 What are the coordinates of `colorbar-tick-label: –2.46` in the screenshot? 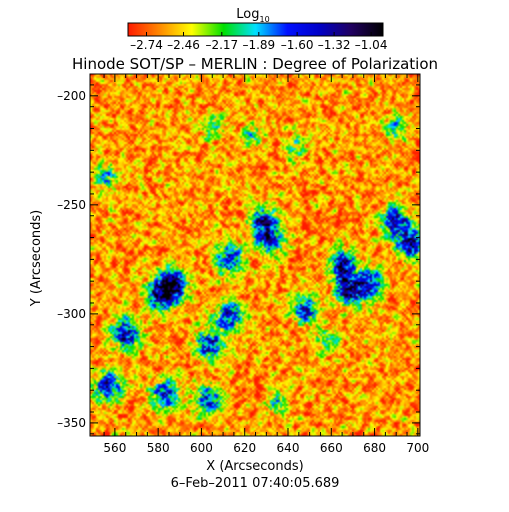 It's located at (183, 45).